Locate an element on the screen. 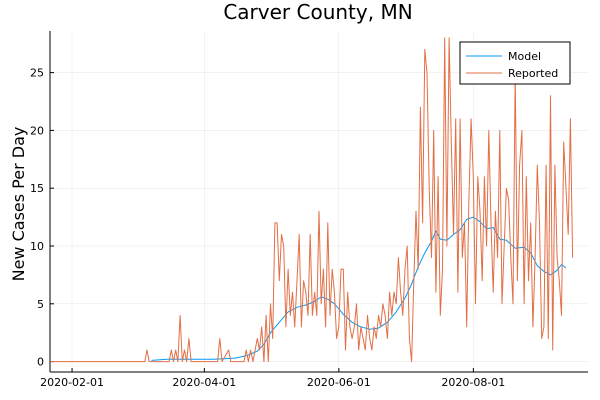 The image size is (600, 400). legend: Model Reported is located at coordinates (515, 63).